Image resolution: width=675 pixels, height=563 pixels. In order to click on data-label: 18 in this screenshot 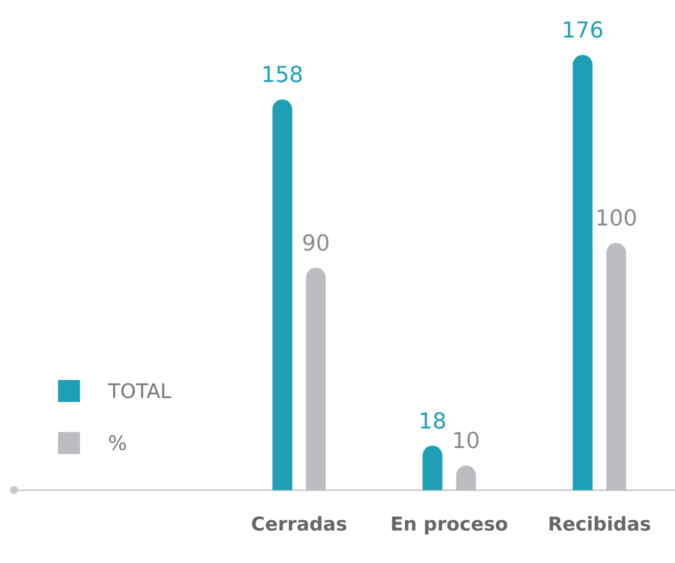, I will do `click(432, 421)`.